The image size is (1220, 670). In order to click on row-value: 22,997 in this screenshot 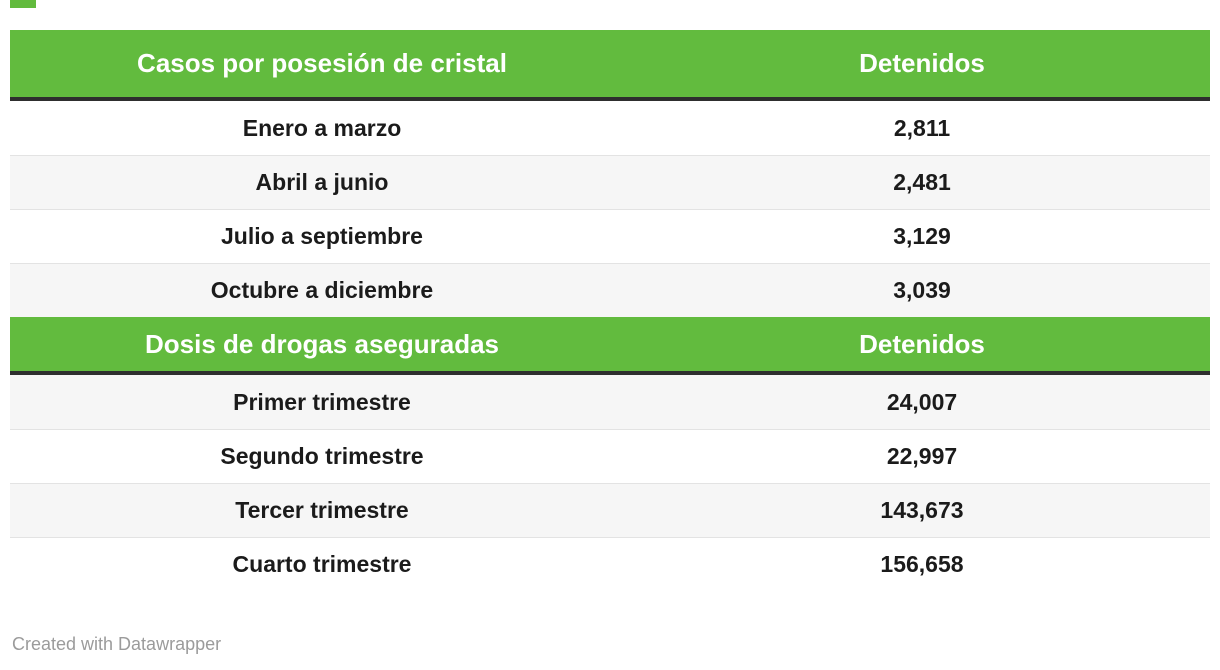, I will do `click(922, 456)`.